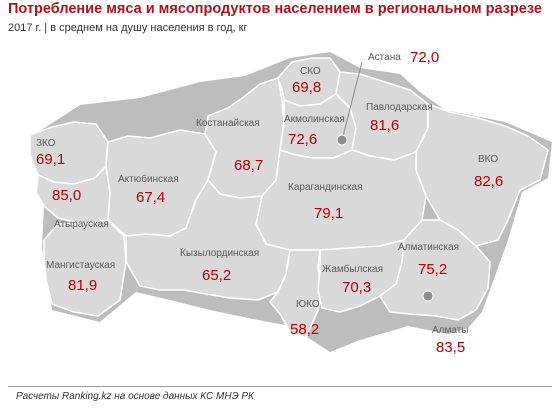 The height and width of the screenshot is (416, 560). I want to click on region-aktobe-label: Актюбинская, so click(148, 179).